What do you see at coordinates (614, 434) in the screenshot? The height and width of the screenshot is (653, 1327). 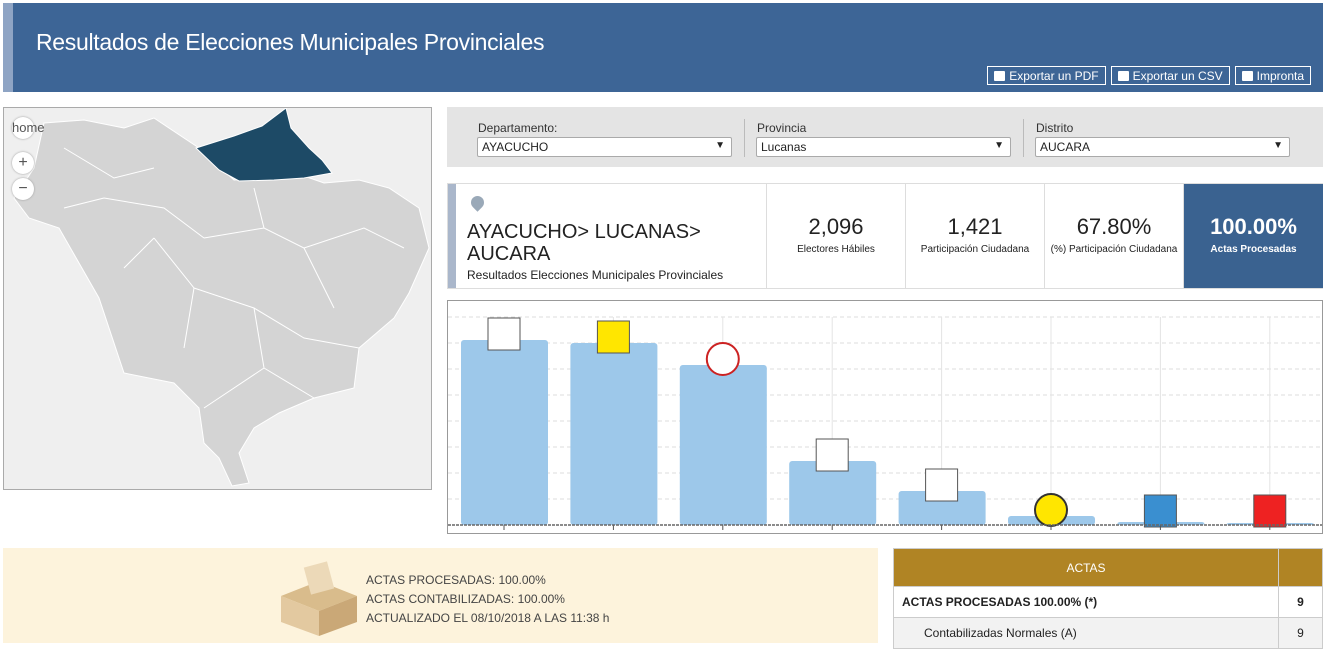 I see `bar-tarpuy` at bounding box center [614, 434].